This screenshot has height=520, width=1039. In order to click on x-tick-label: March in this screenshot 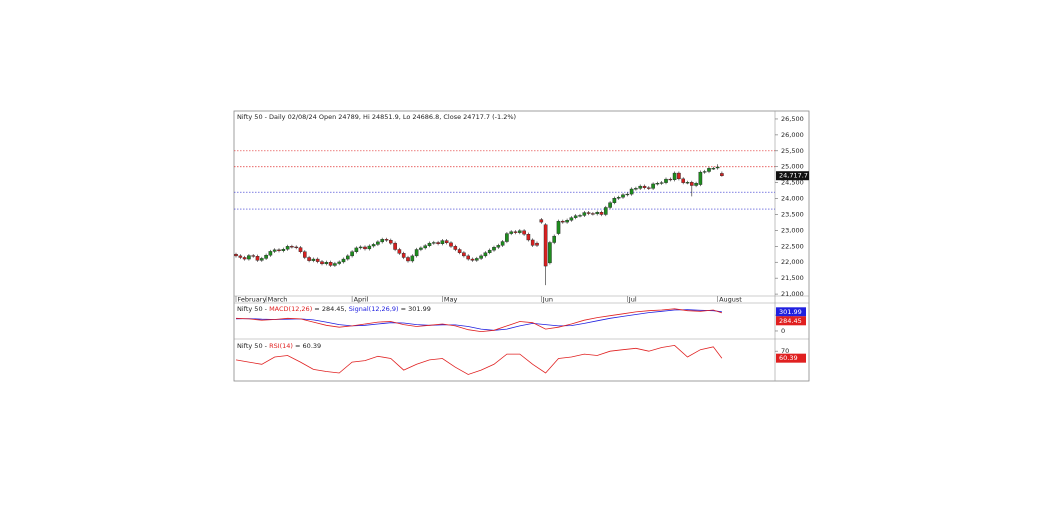, I will do `click(278, 300)`.